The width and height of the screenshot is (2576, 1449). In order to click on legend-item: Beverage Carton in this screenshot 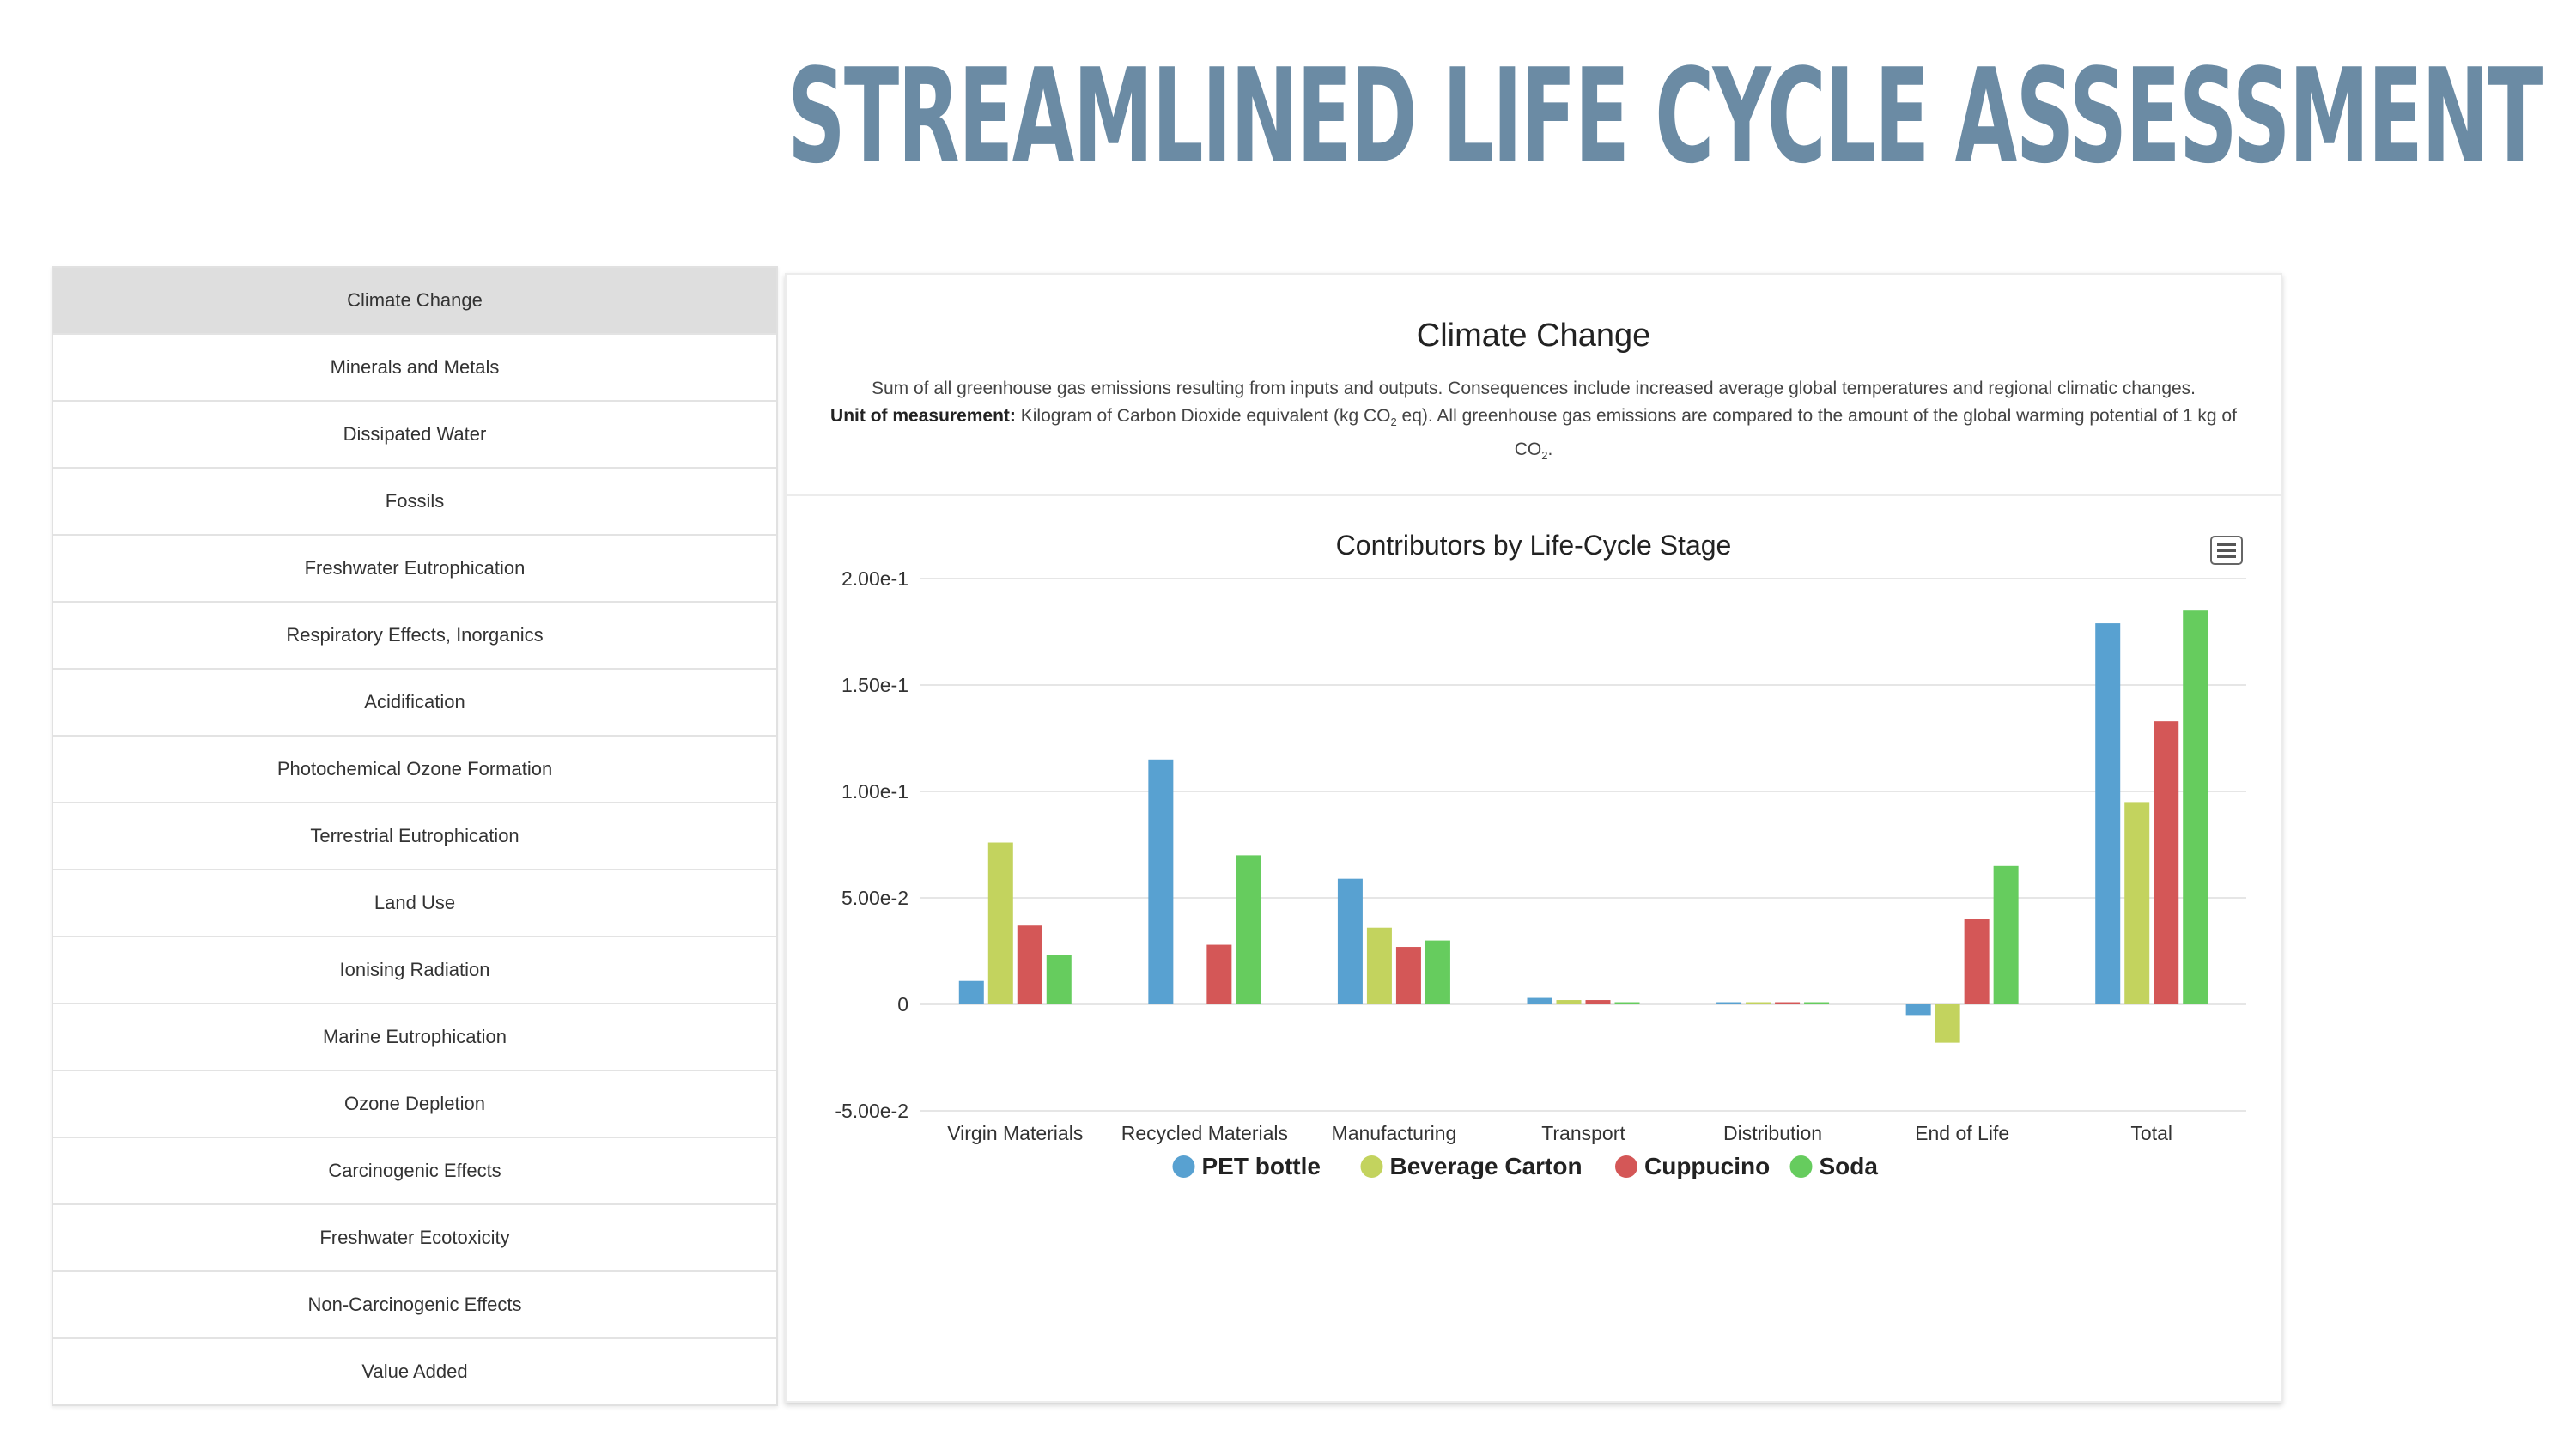, I will do `click(1486, 1166)`.